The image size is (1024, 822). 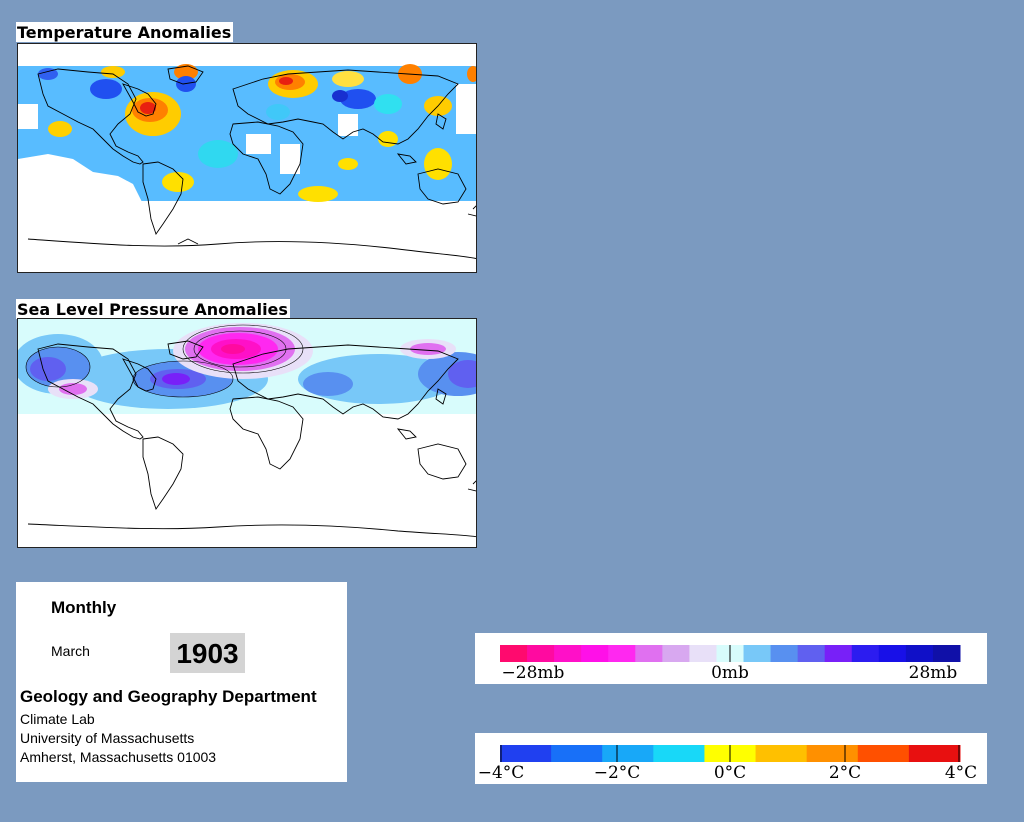 I want to click on pressure-panel-title: Sea Level Pressure Anomalies, so click(x=153, y=309).